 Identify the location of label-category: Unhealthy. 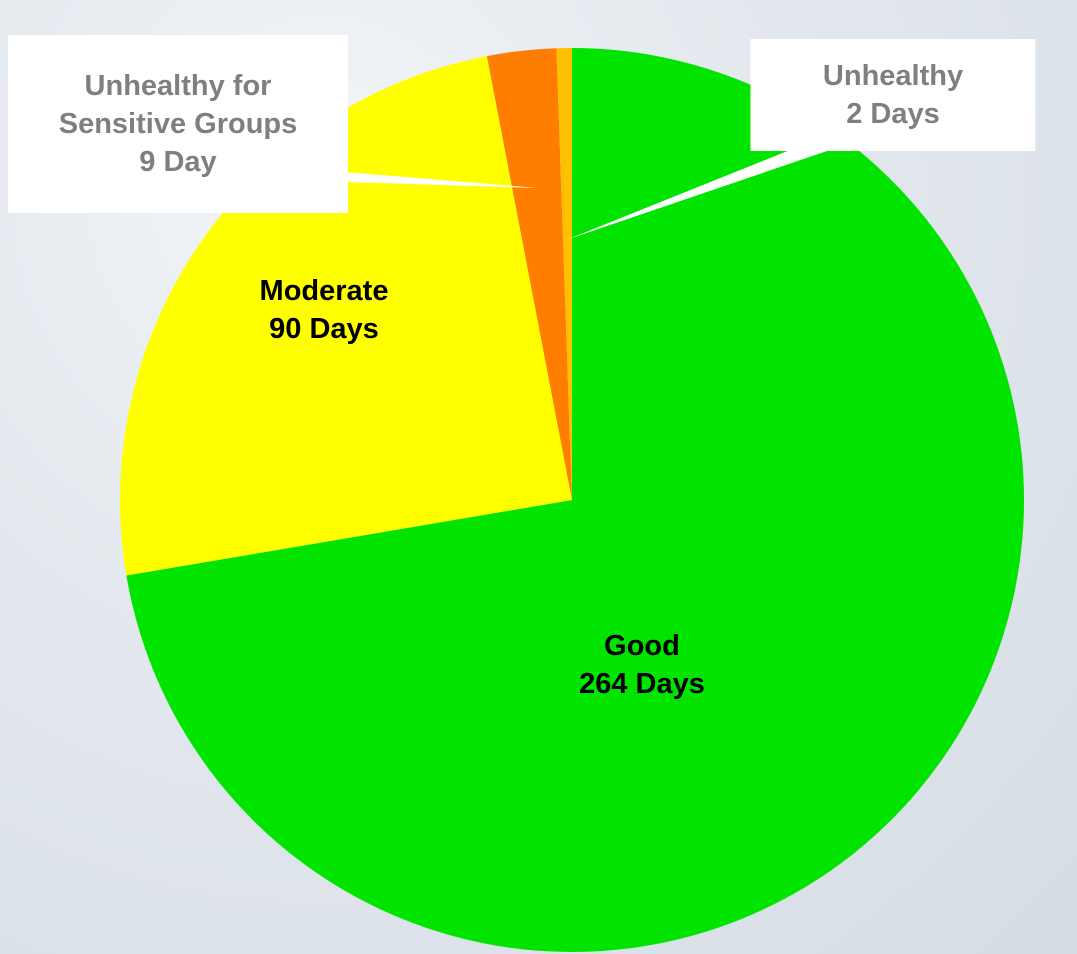
(893, 76).